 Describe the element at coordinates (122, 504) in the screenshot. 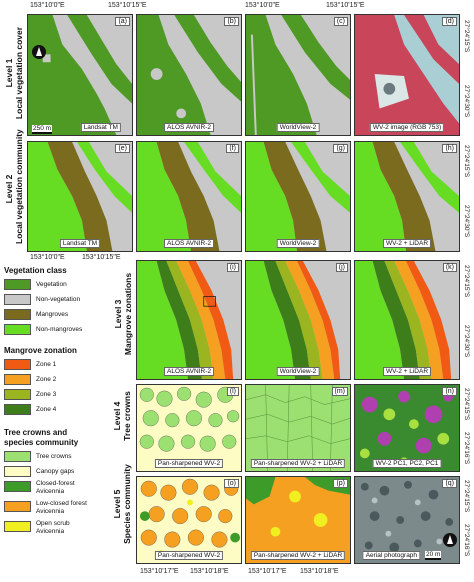

I see `level-5-title: Level 5 Species community` at that location.